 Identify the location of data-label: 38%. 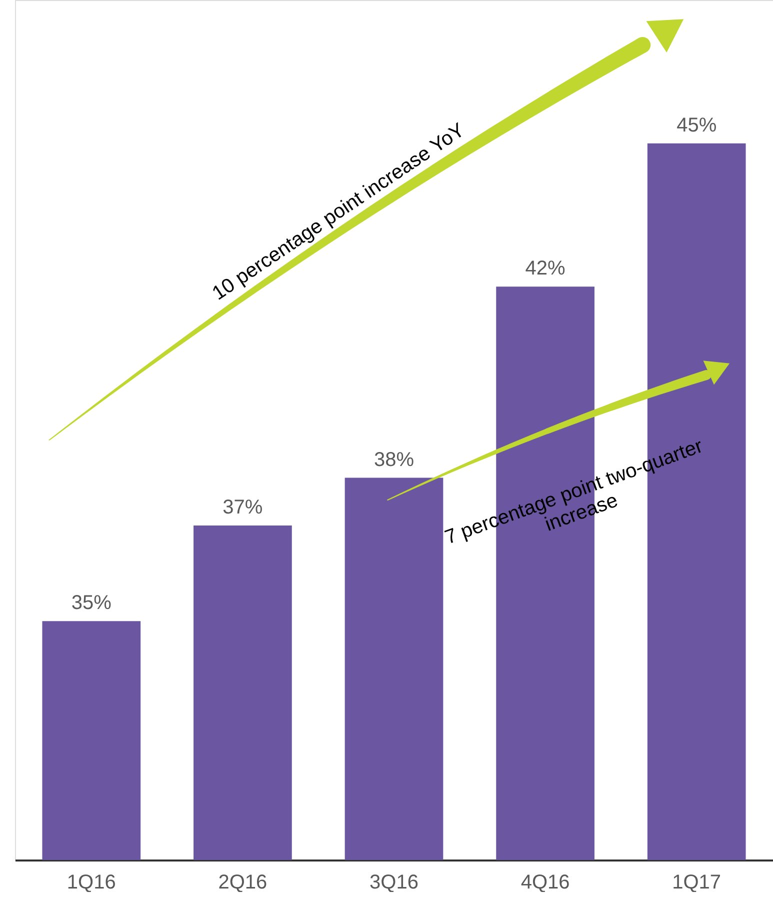
(394, 459).